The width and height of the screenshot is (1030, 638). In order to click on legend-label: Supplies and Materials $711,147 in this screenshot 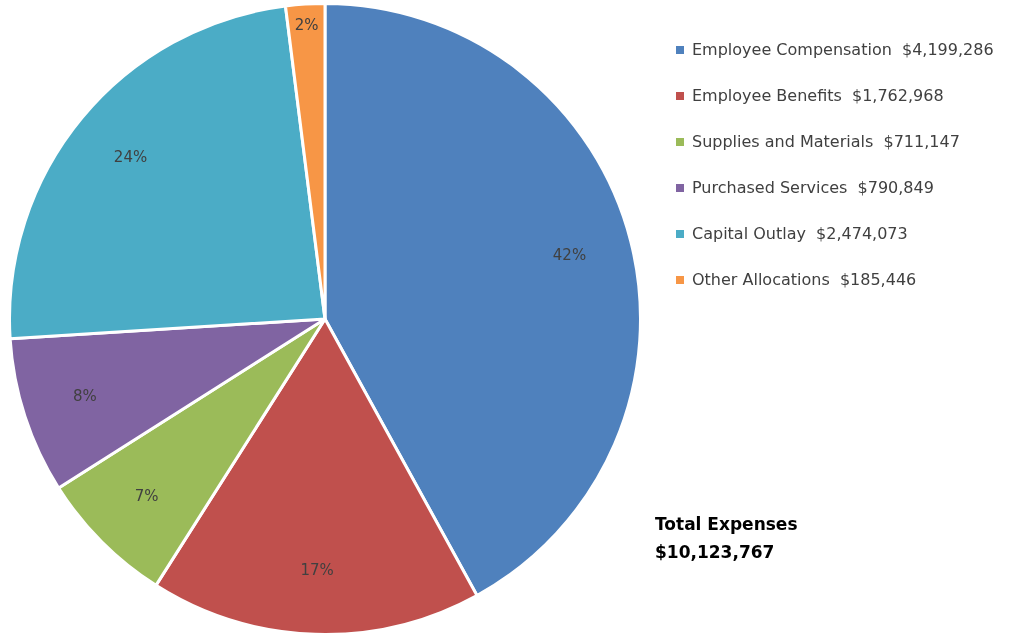, I will do `click(826, 141)`.